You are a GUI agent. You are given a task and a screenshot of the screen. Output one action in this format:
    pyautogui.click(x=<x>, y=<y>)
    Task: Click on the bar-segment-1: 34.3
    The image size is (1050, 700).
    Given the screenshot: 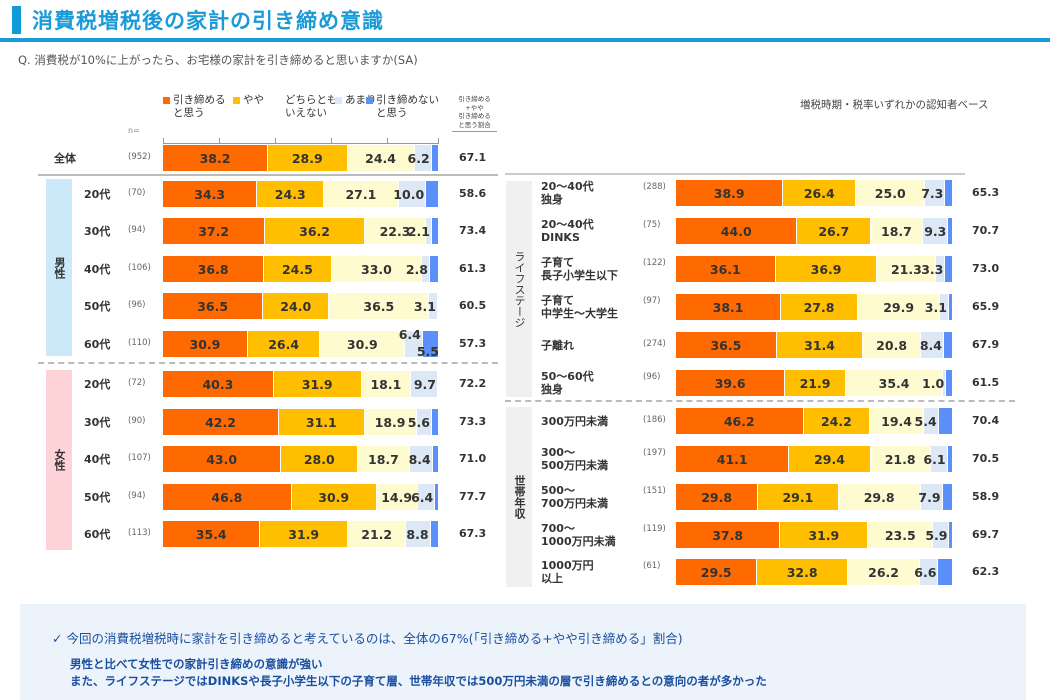 What is the action you would take?
    pyautogui.click(x=210, y=194)
    